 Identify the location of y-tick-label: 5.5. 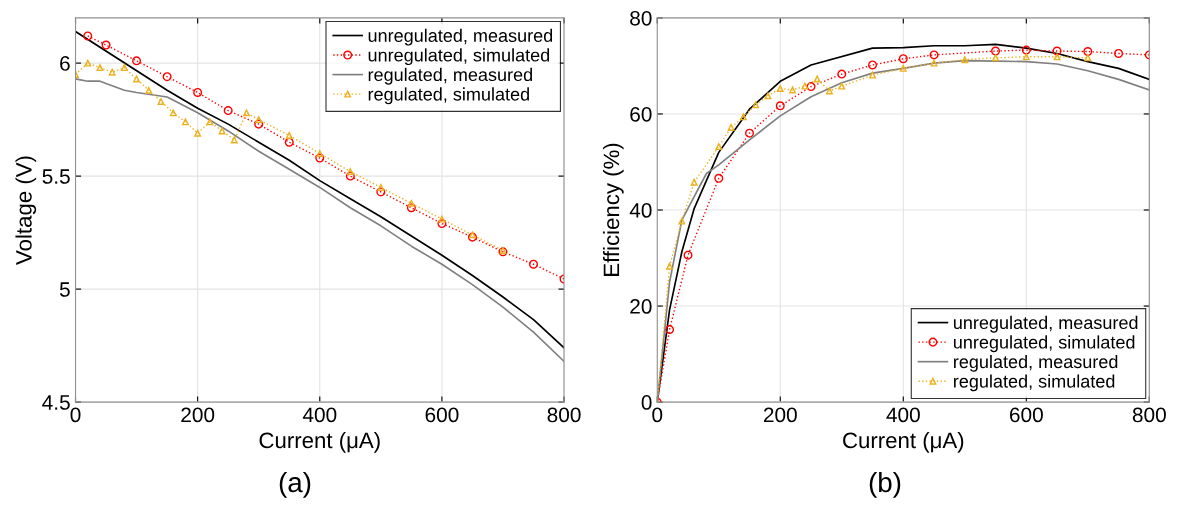
(56, 176).